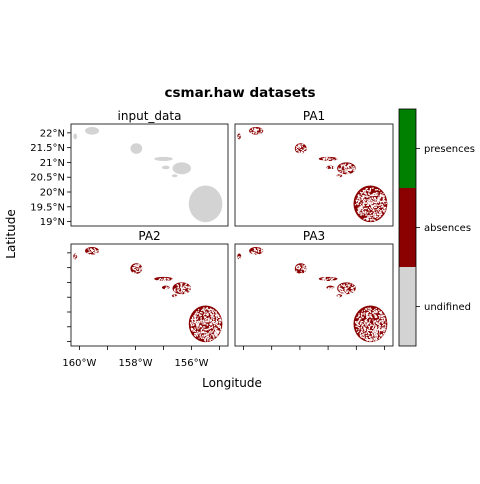 The height and width of the screenshot is (484, 480). What do you see at coordinates (47, 207) in the screenshot?
I see `lat-tick-label: 19.5°N` at bounding box center [47, 207].